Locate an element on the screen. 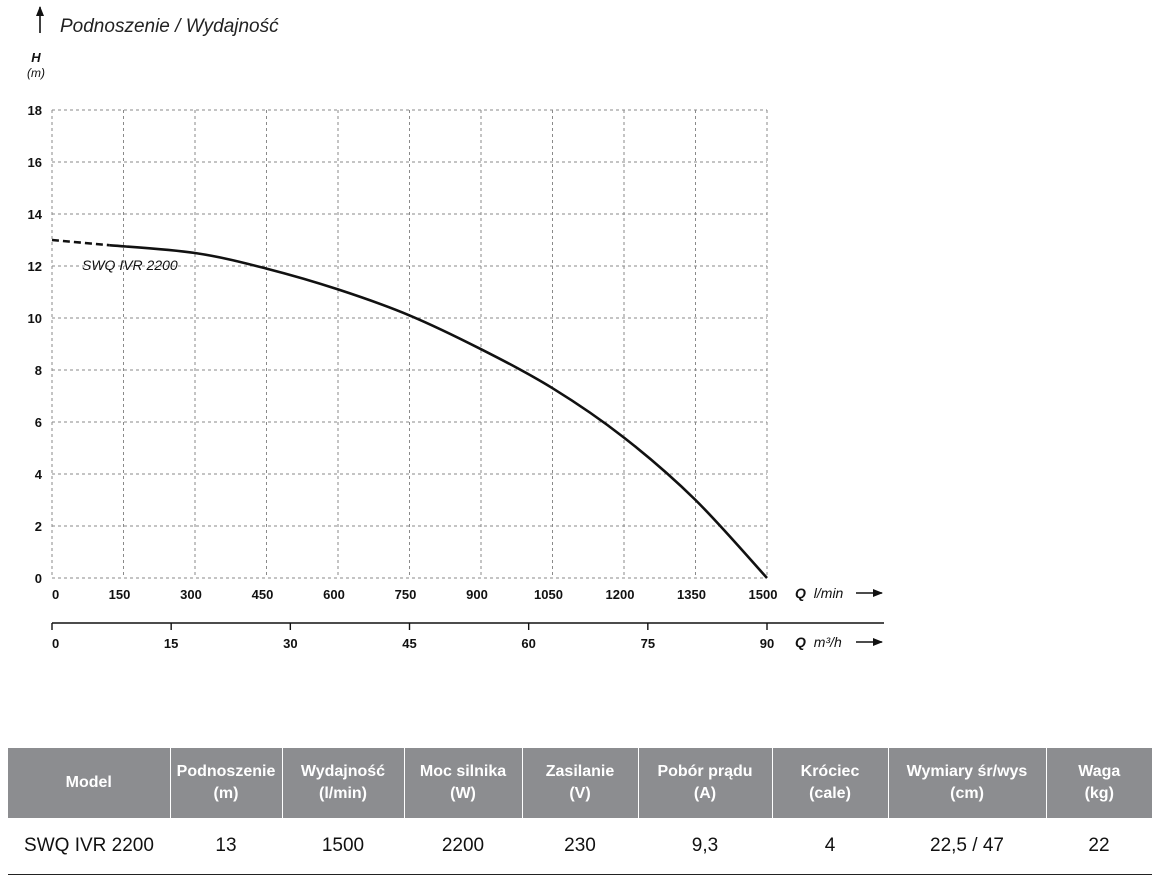  x2-tick-label: 90 is located at coordinates (767, 643).